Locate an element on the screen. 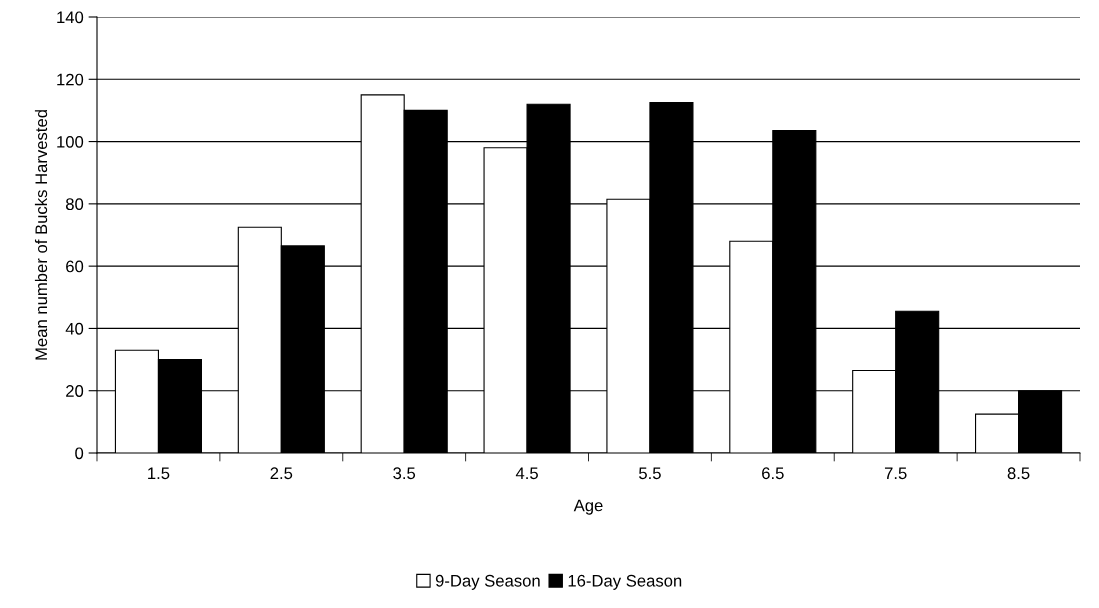 The image size is (1099, 608). x-tick-label: 1.5 is located at coordinates (159, 473).